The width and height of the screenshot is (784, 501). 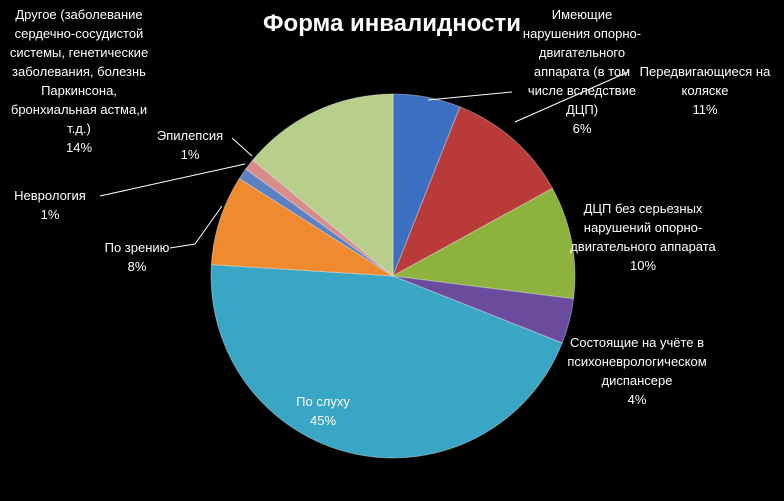 I want to click on value-label: 8%, so click(x=137, y=266).